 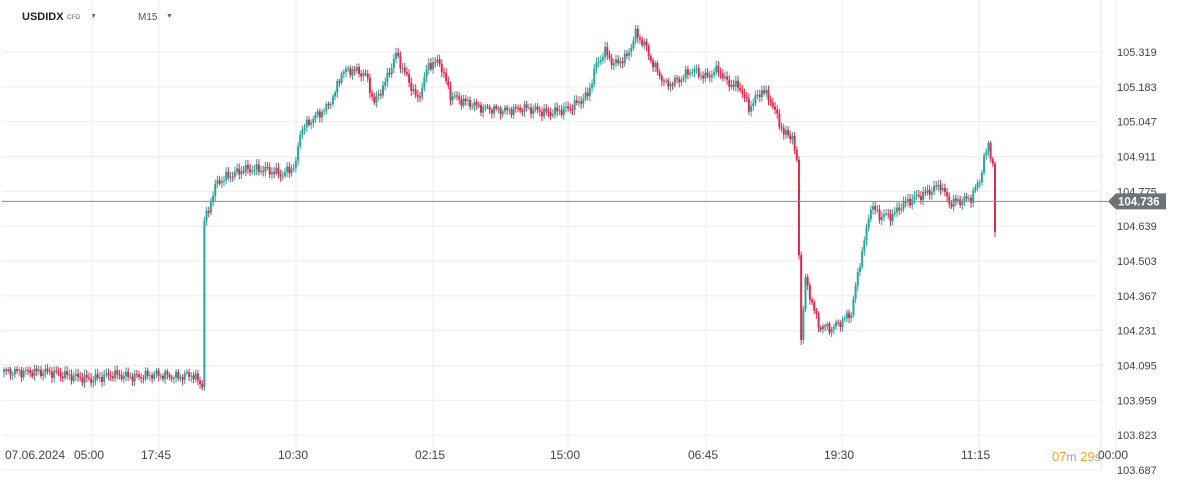 I want to click on price-tick-label: 105.319, so click(x=1137, y=53).